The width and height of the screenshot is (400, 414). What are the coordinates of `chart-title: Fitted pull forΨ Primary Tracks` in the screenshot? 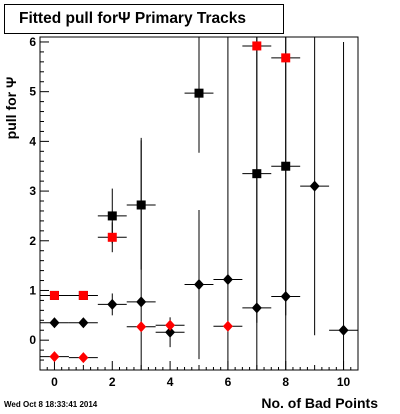 It's located at (133, 18).